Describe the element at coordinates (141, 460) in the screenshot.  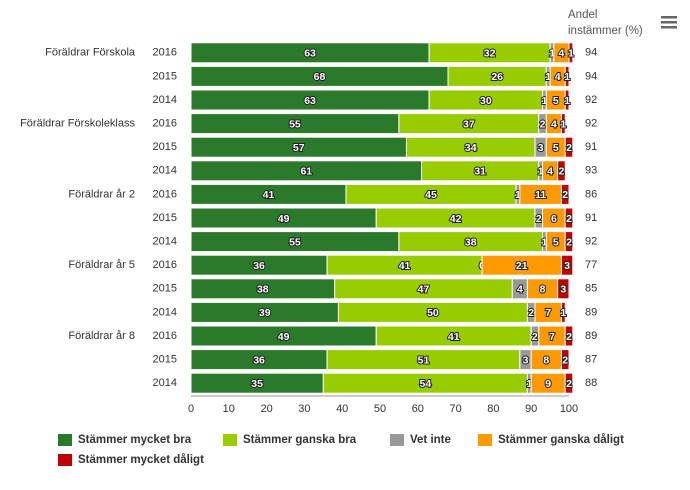
I see `legend-label: Stämmer mycket dåligt` at that location.